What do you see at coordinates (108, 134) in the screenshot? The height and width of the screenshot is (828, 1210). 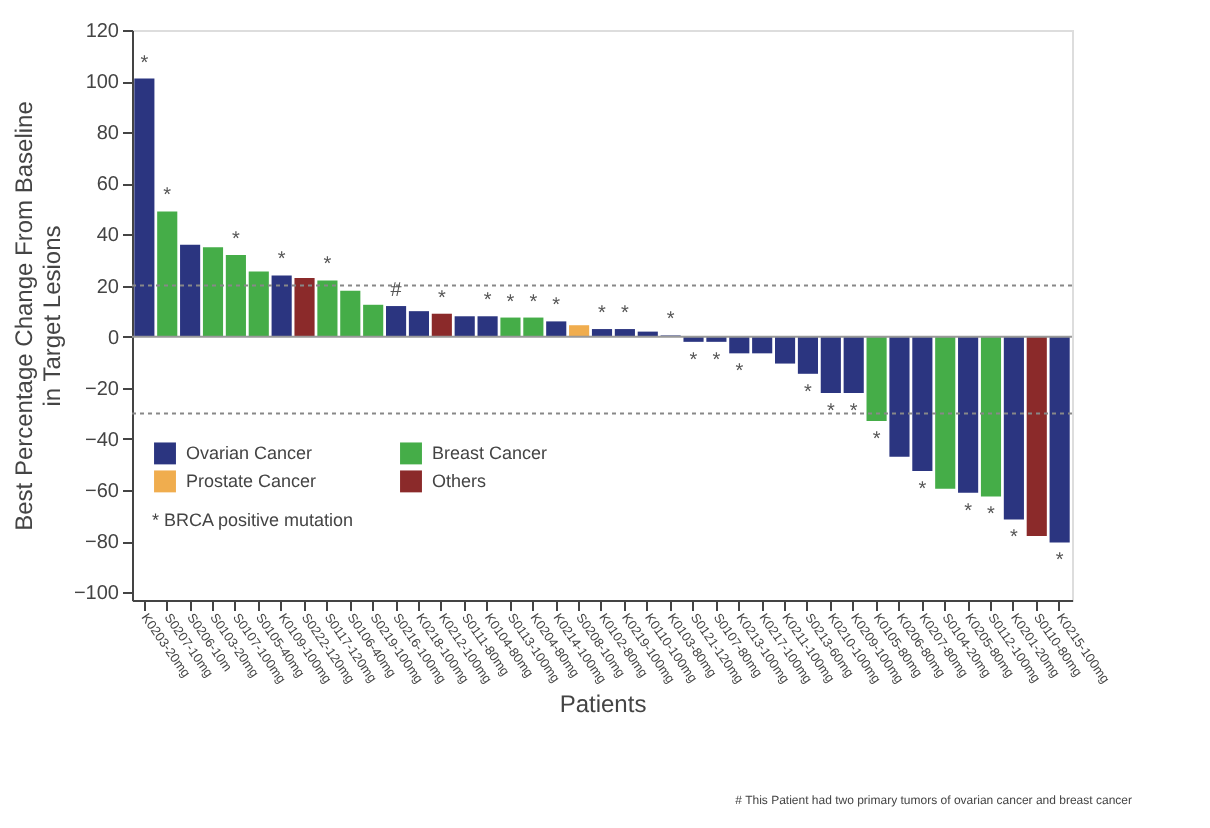 I see `y-tick-label: 80` at bounding box center [108, 134].